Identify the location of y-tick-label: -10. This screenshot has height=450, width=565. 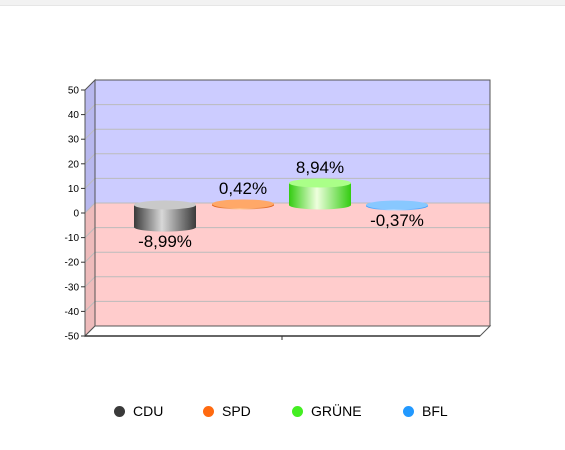
(72, 238).